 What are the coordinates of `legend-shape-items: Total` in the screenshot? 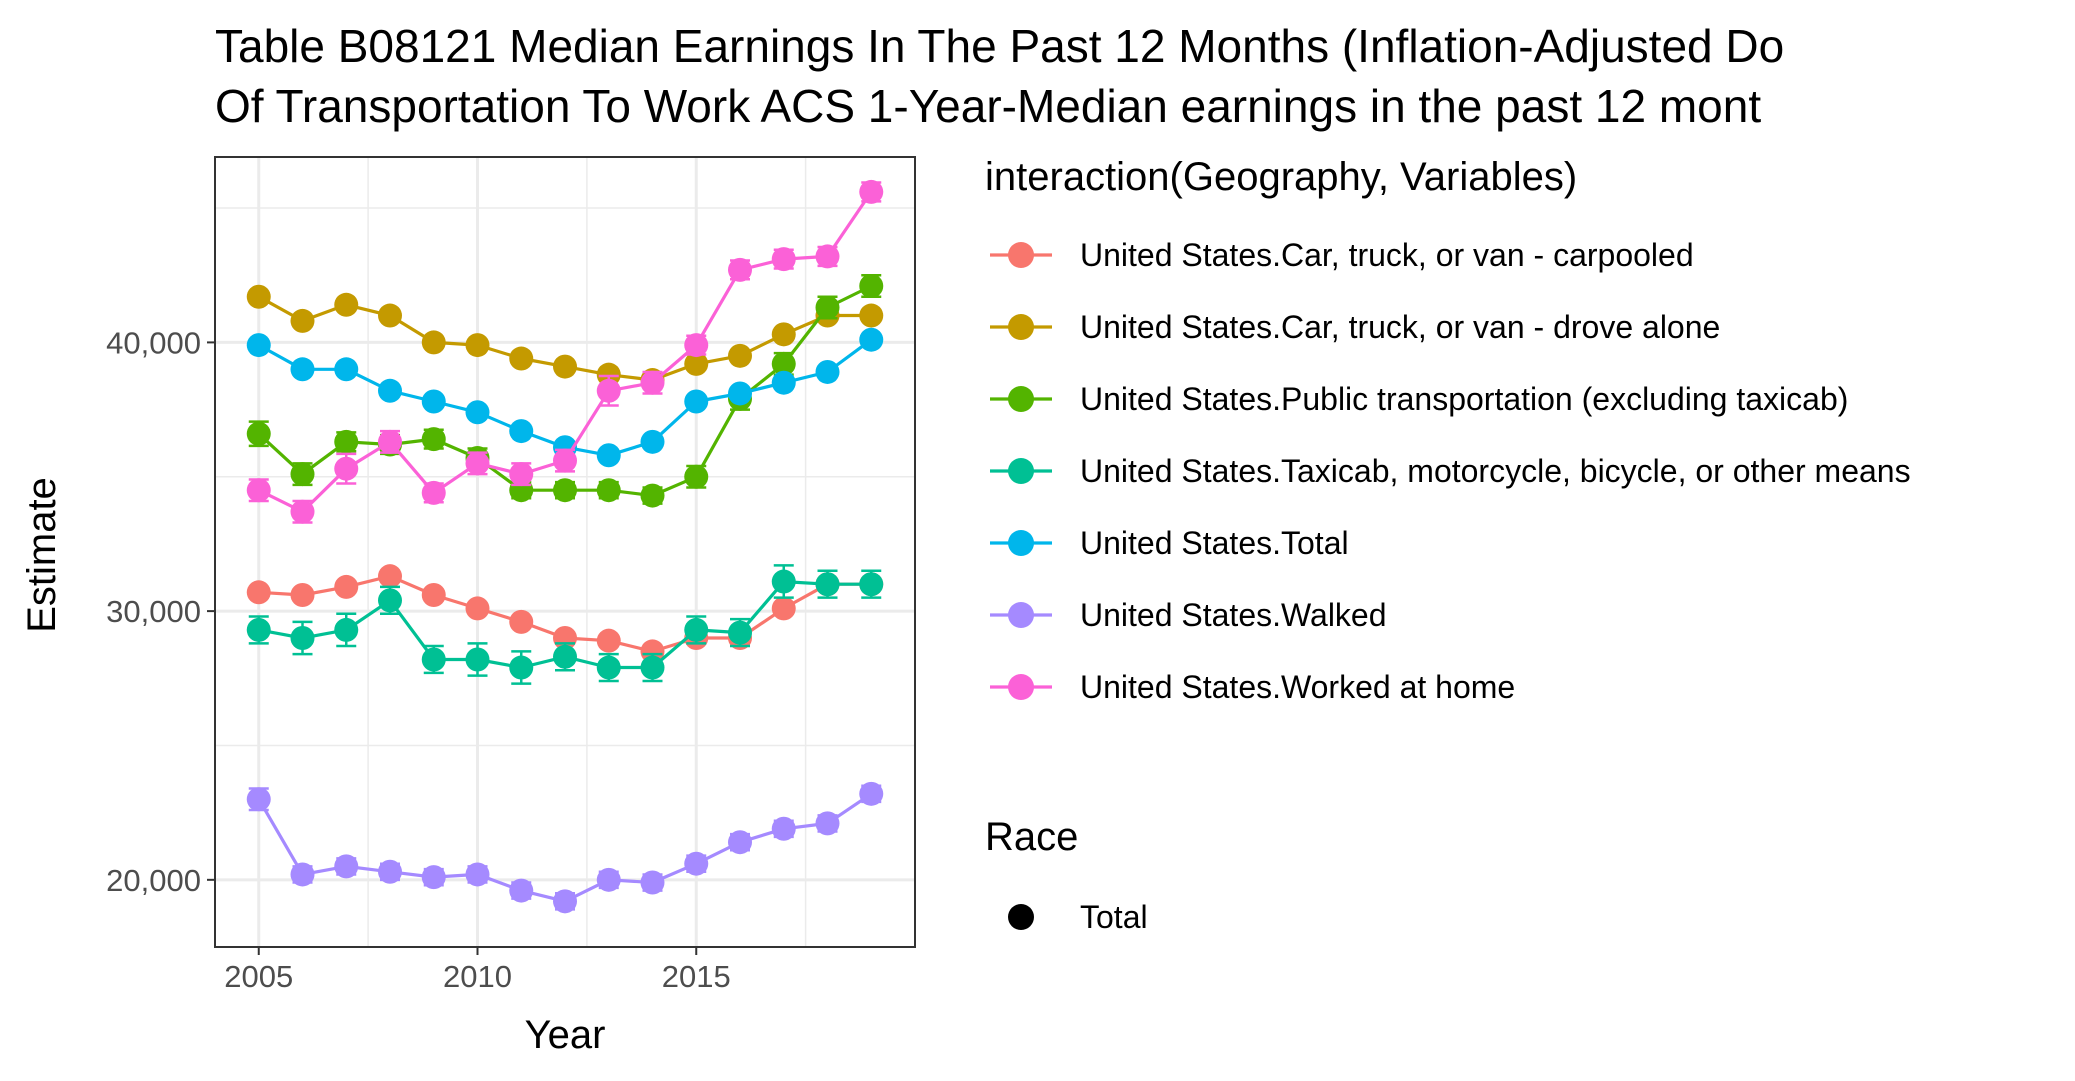 It's located at (1078, 917).